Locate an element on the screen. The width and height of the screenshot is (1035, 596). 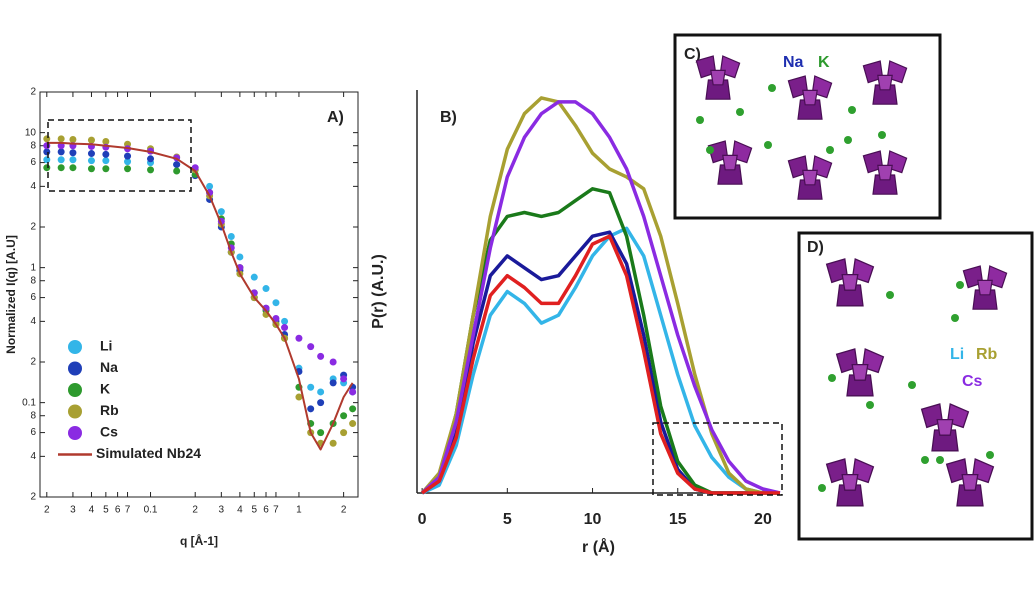
legend-label: Li is located at coordinates (106, 346).